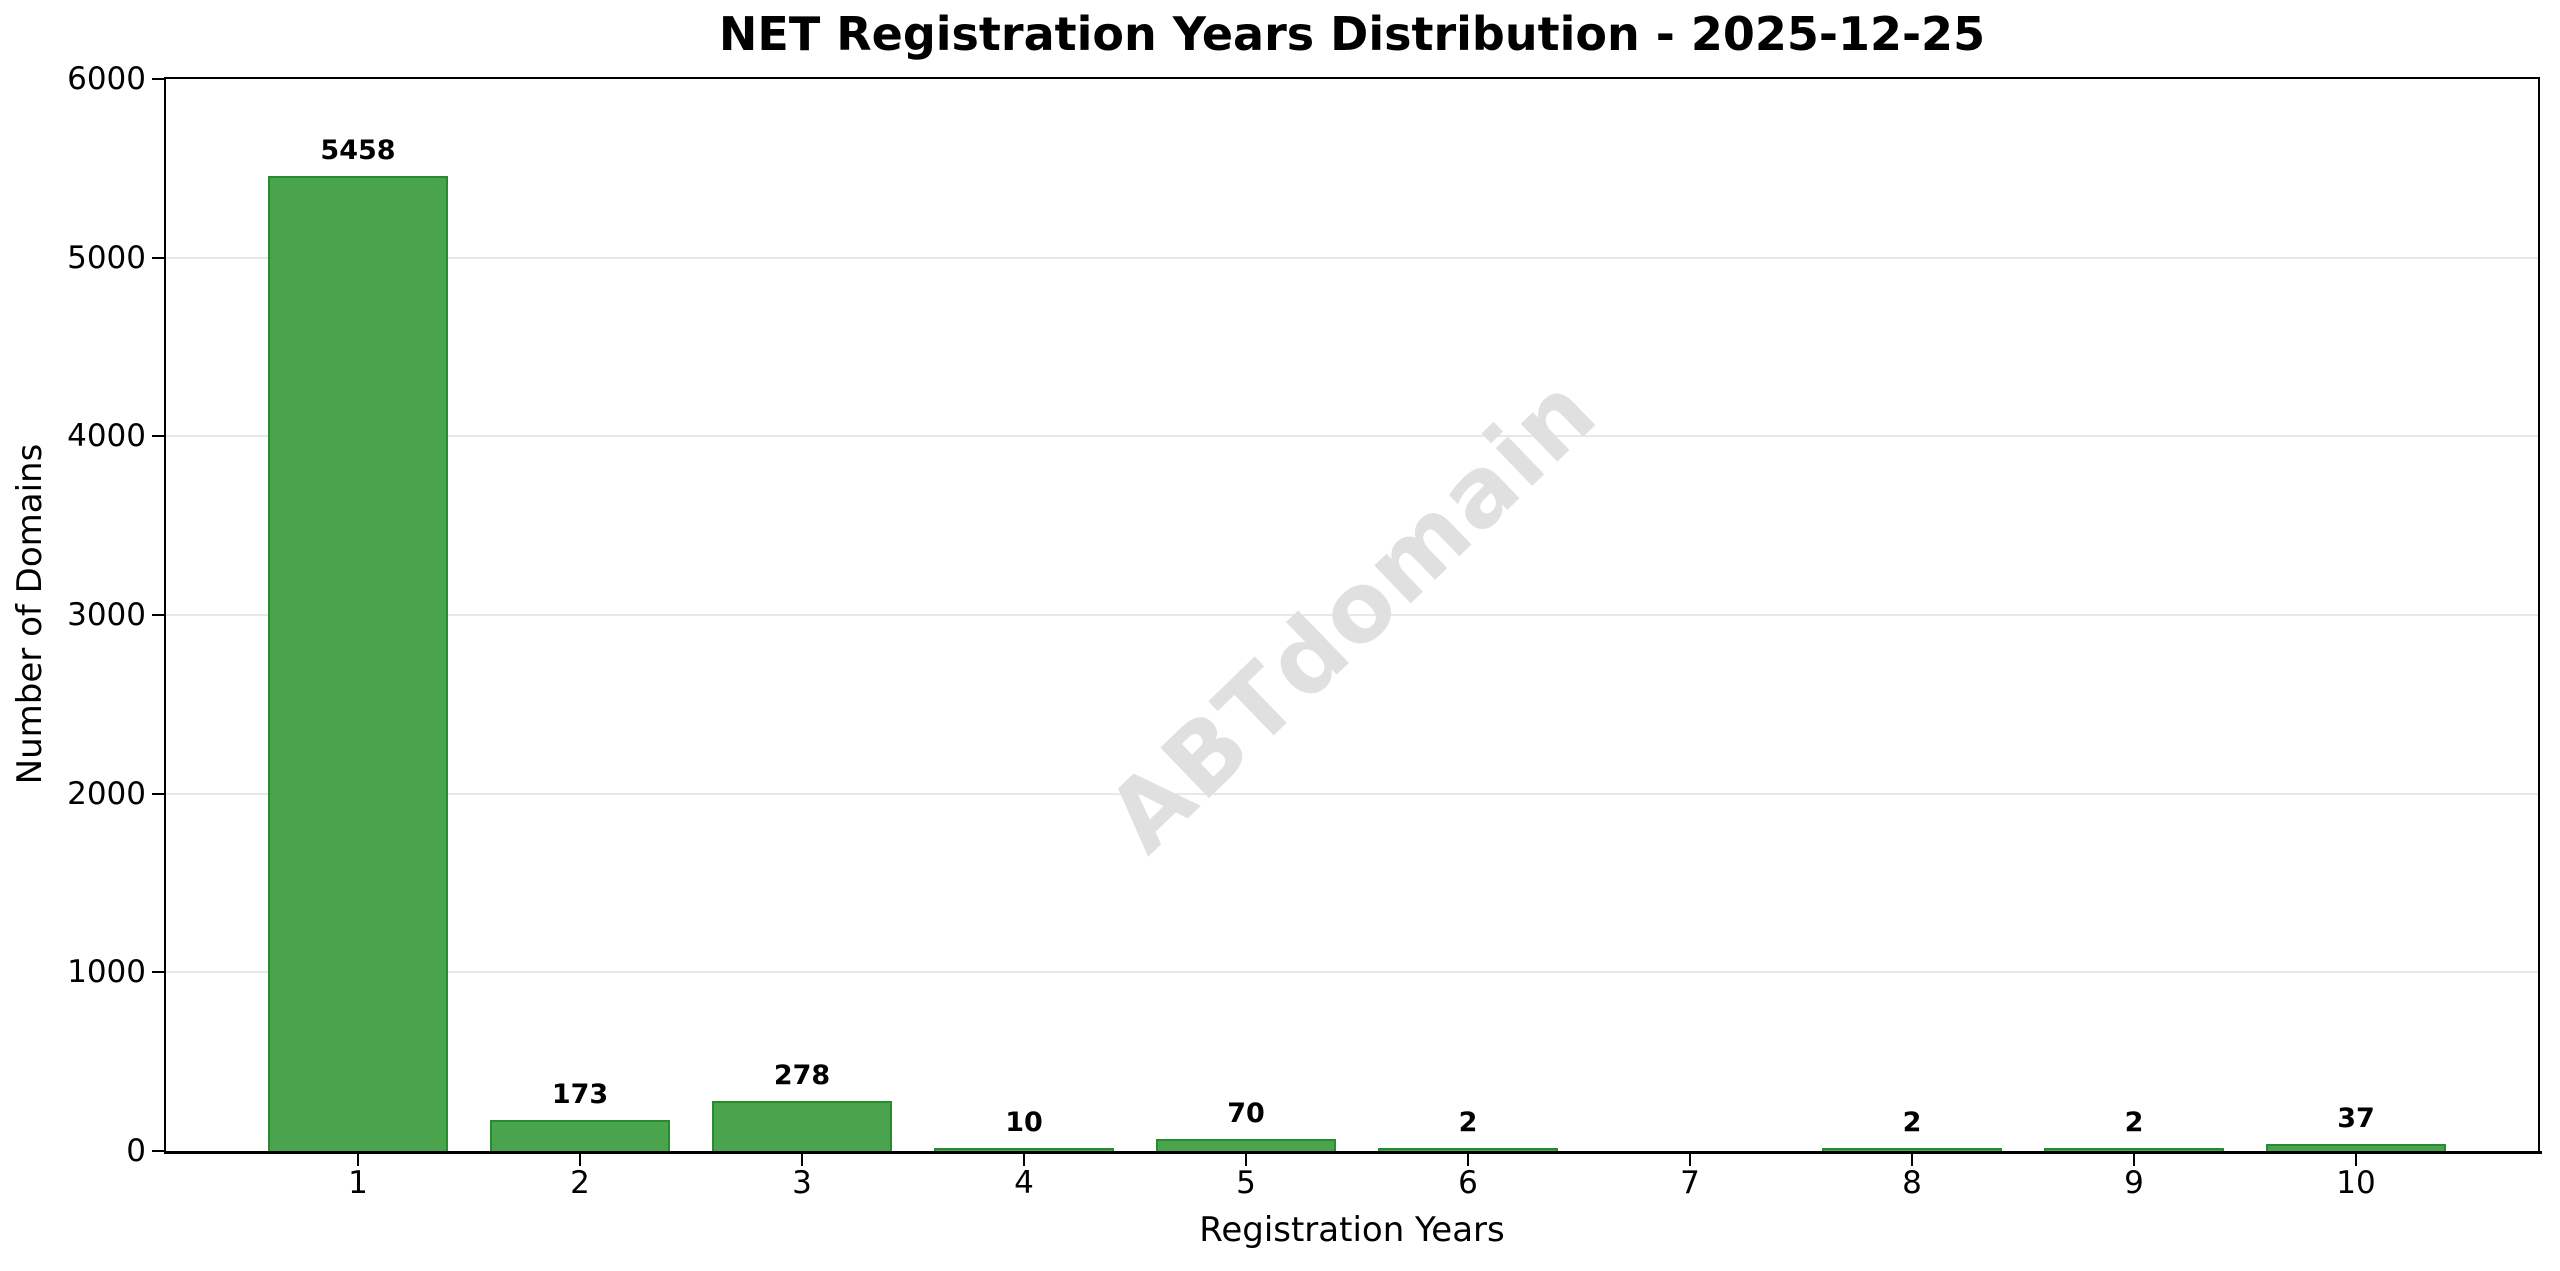  I want to click on axis-right-spine, so click(2539, 615).